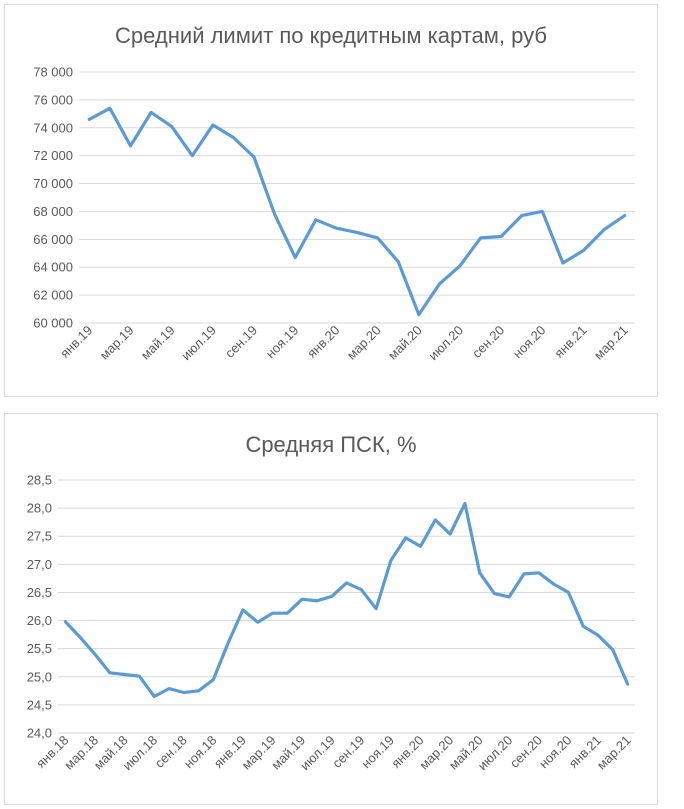 Image resolution: width=684 pixels, height=809 pixels. Describe the element at coordinates (446, 343) in the screenshot. I see `x-tick-label: июл.20` at that location.